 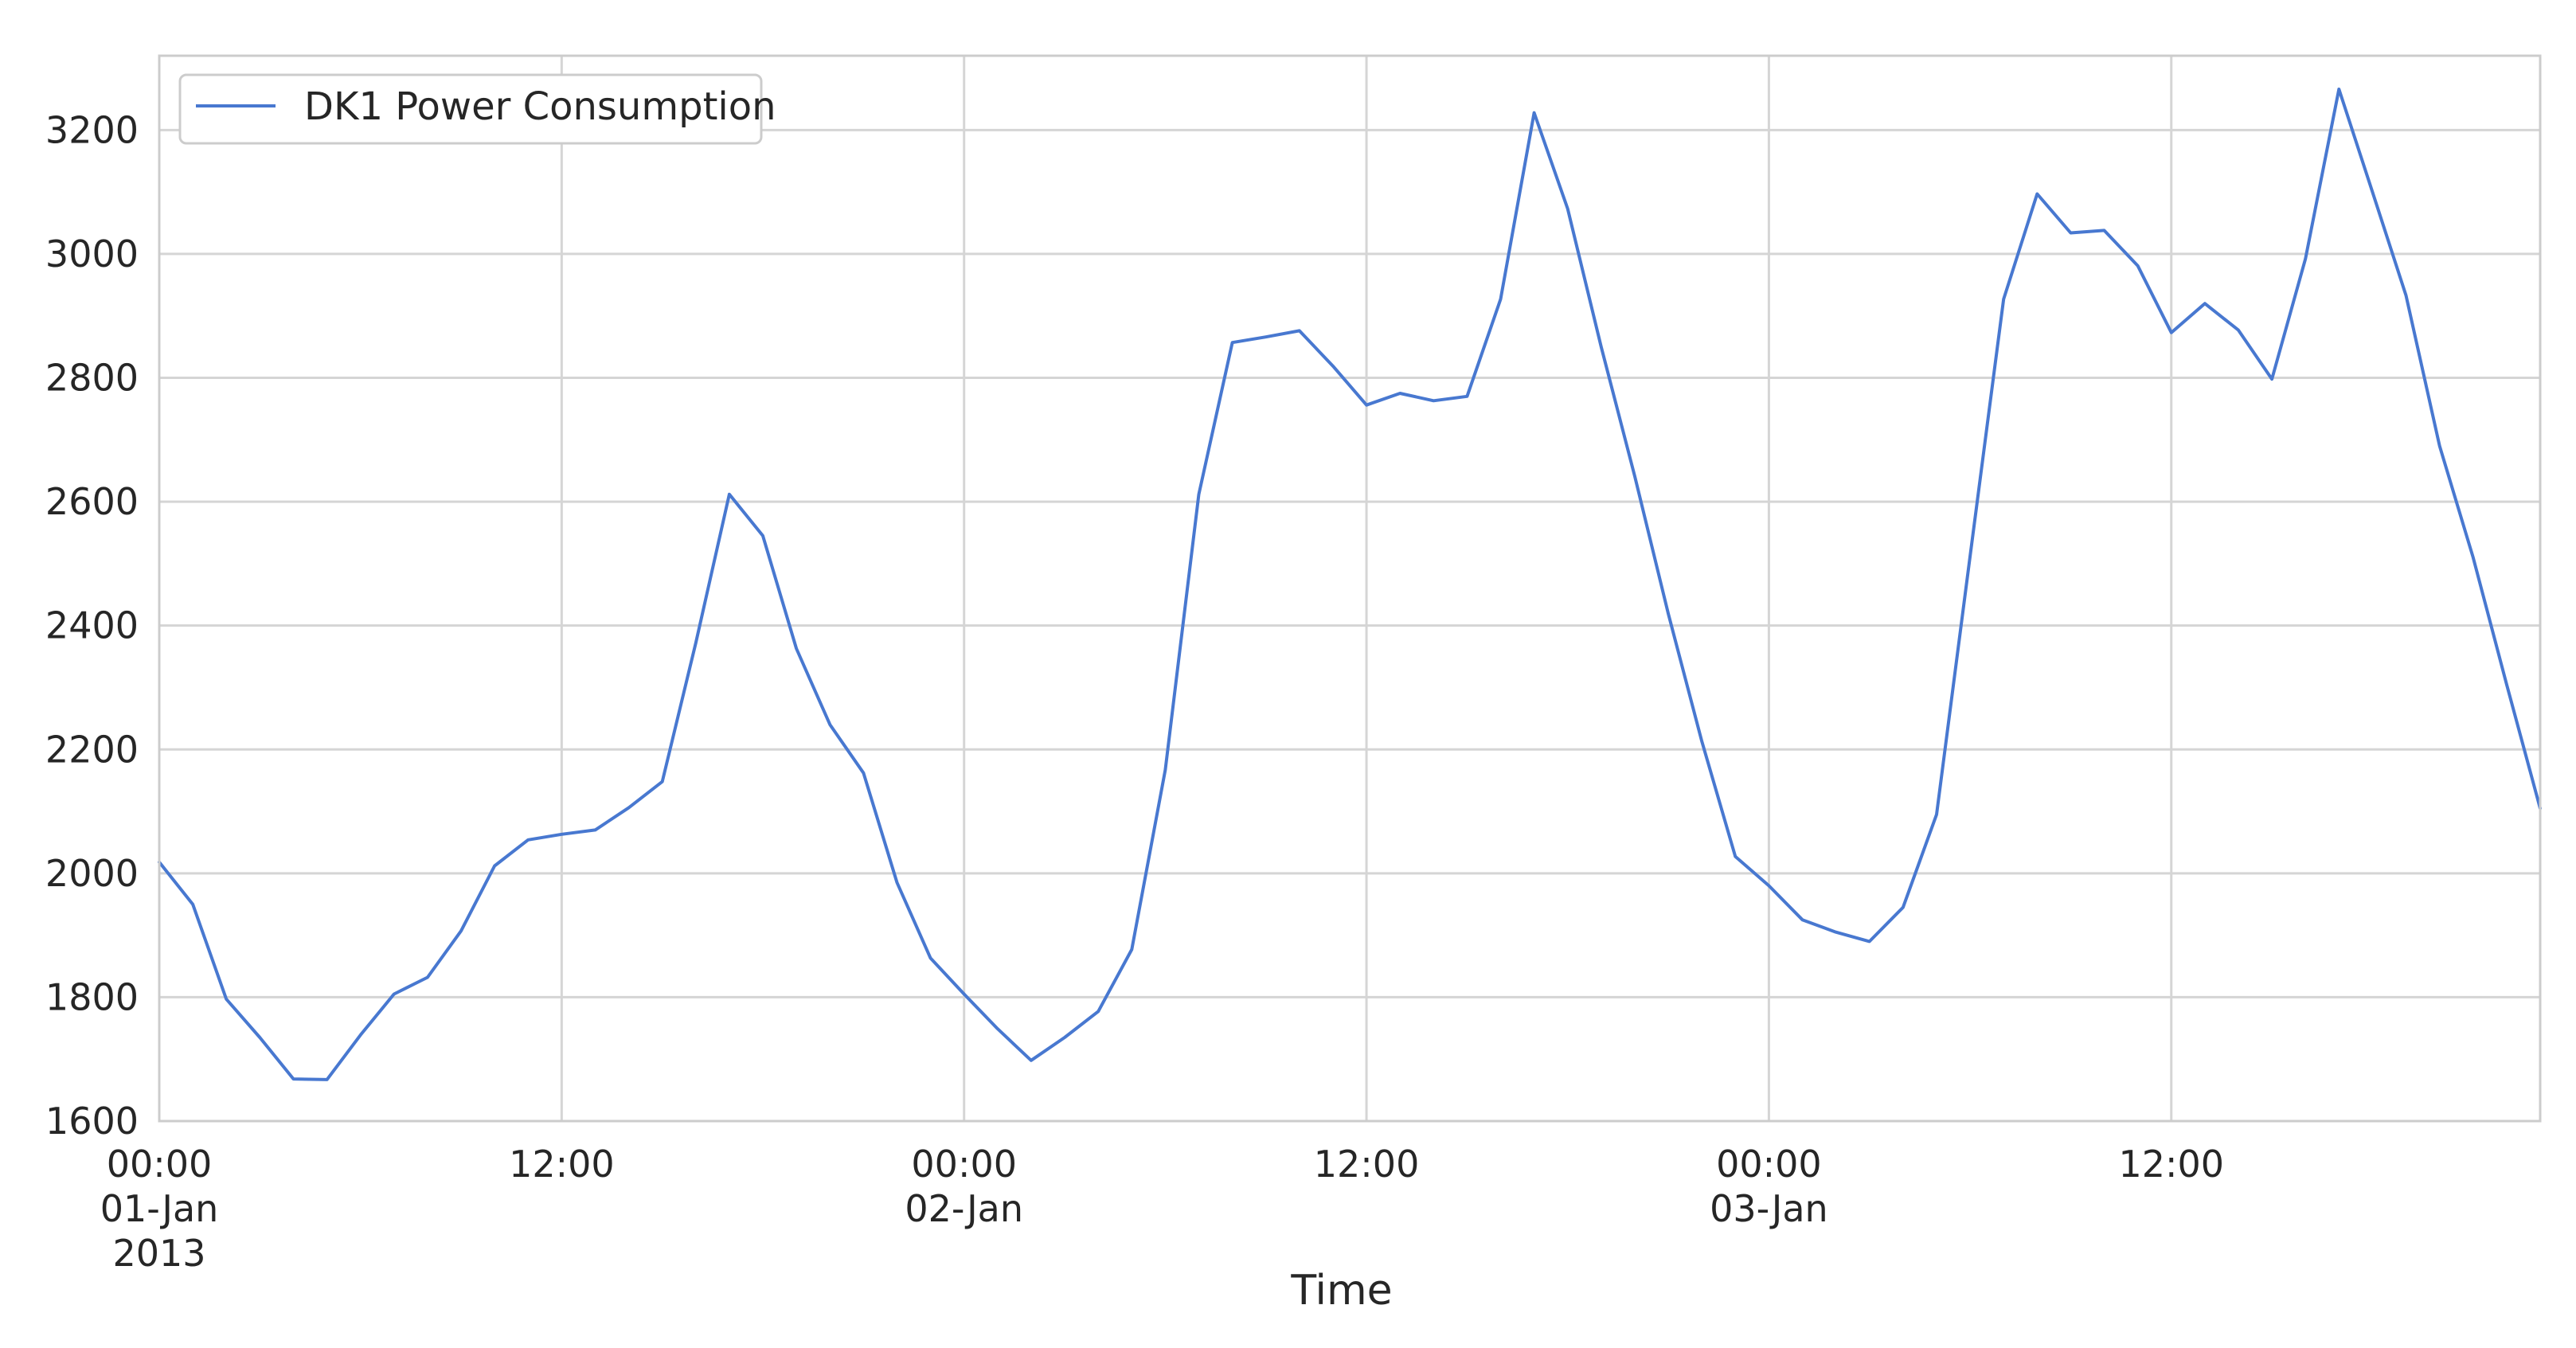 I want to click on y-tick-label: 2400, so click(x=92, y=625).